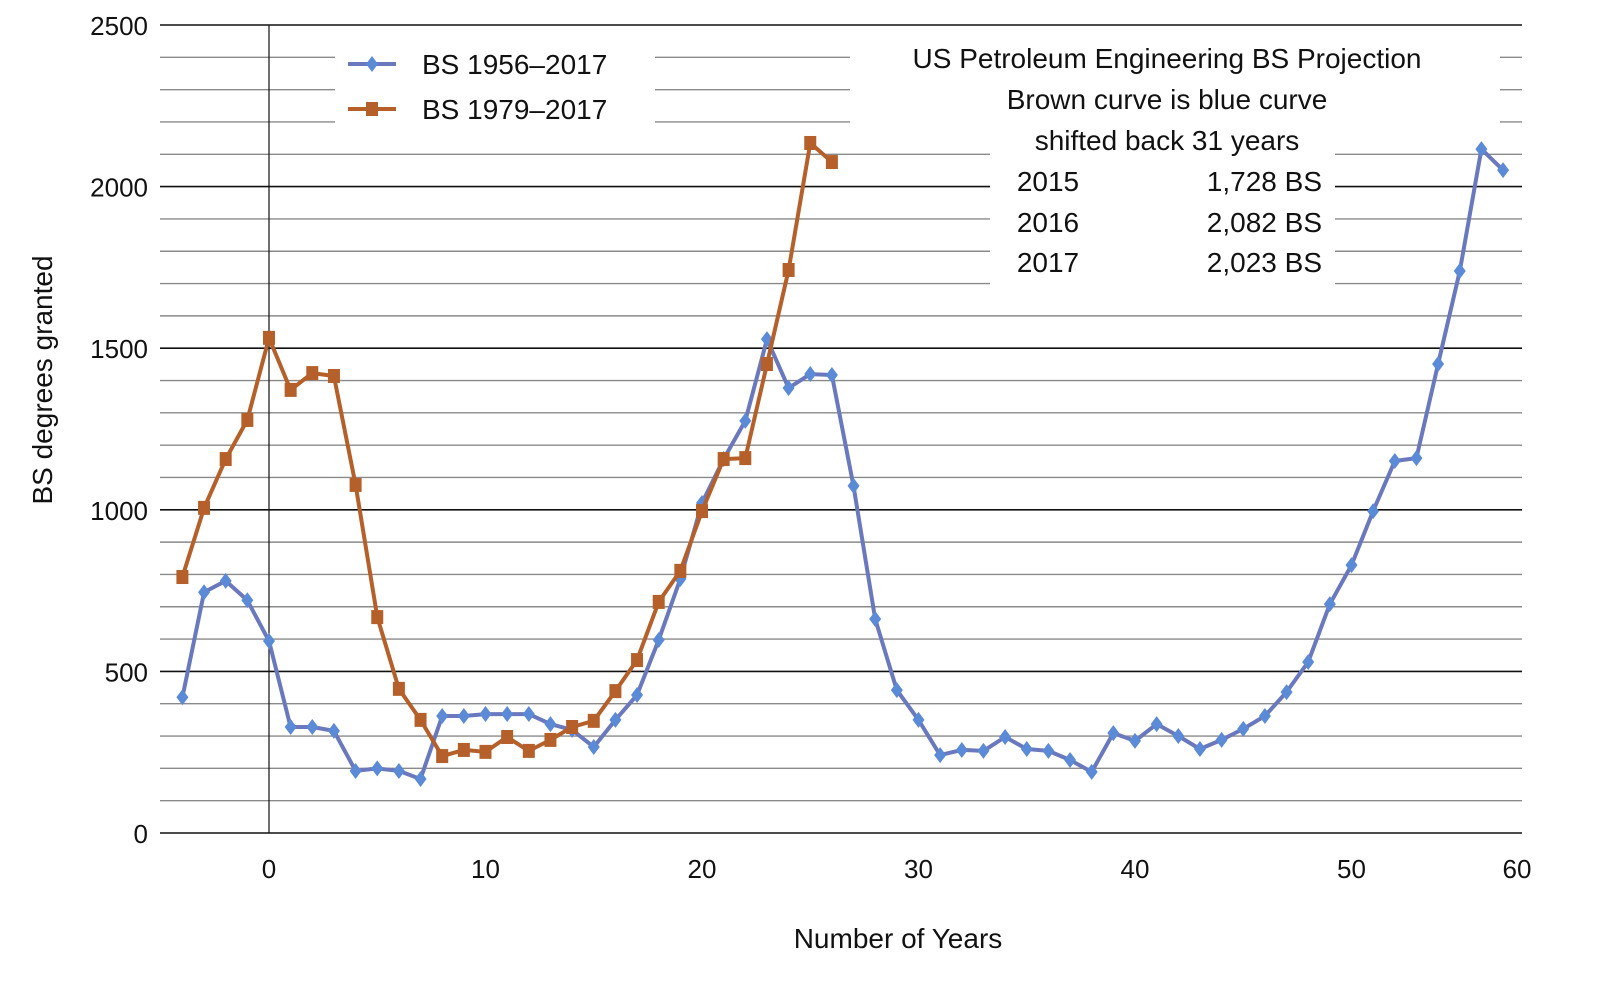 Image resolution: width=1600 pixels, height=1001 pixels. I want to click on legend: BS 1956–2017 BS 1979–2017, so click(495, 84).